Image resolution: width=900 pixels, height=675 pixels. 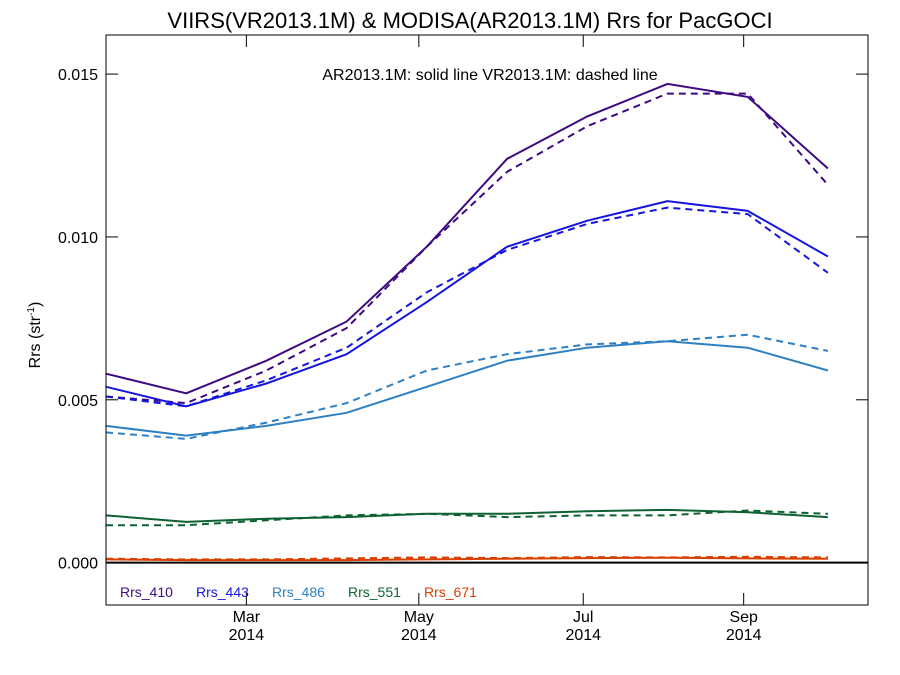 I want to click on y-tick-label-1: 0.005, so click(x=78, y=401).